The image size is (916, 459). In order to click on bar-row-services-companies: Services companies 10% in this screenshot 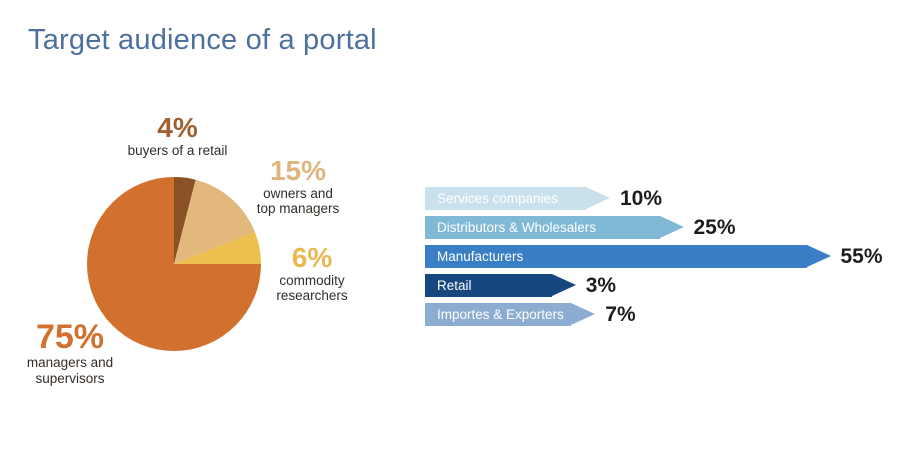, I will do `click(654, 198)`.